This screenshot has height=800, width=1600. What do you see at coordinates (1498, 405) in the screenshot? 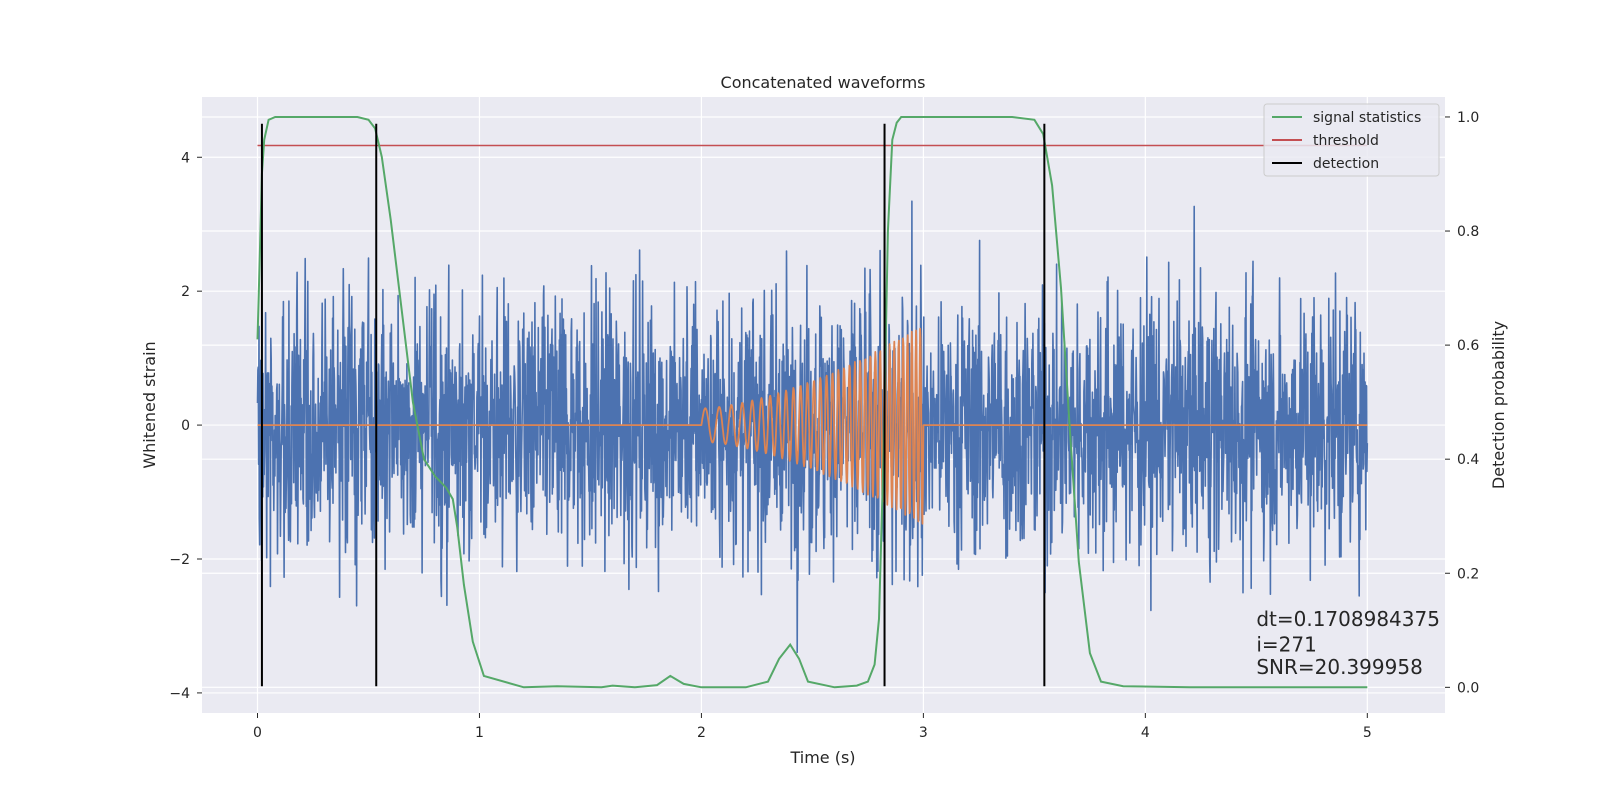
I see `y-axis-right-label: Detection probability` at bounding box center [1498, 405].